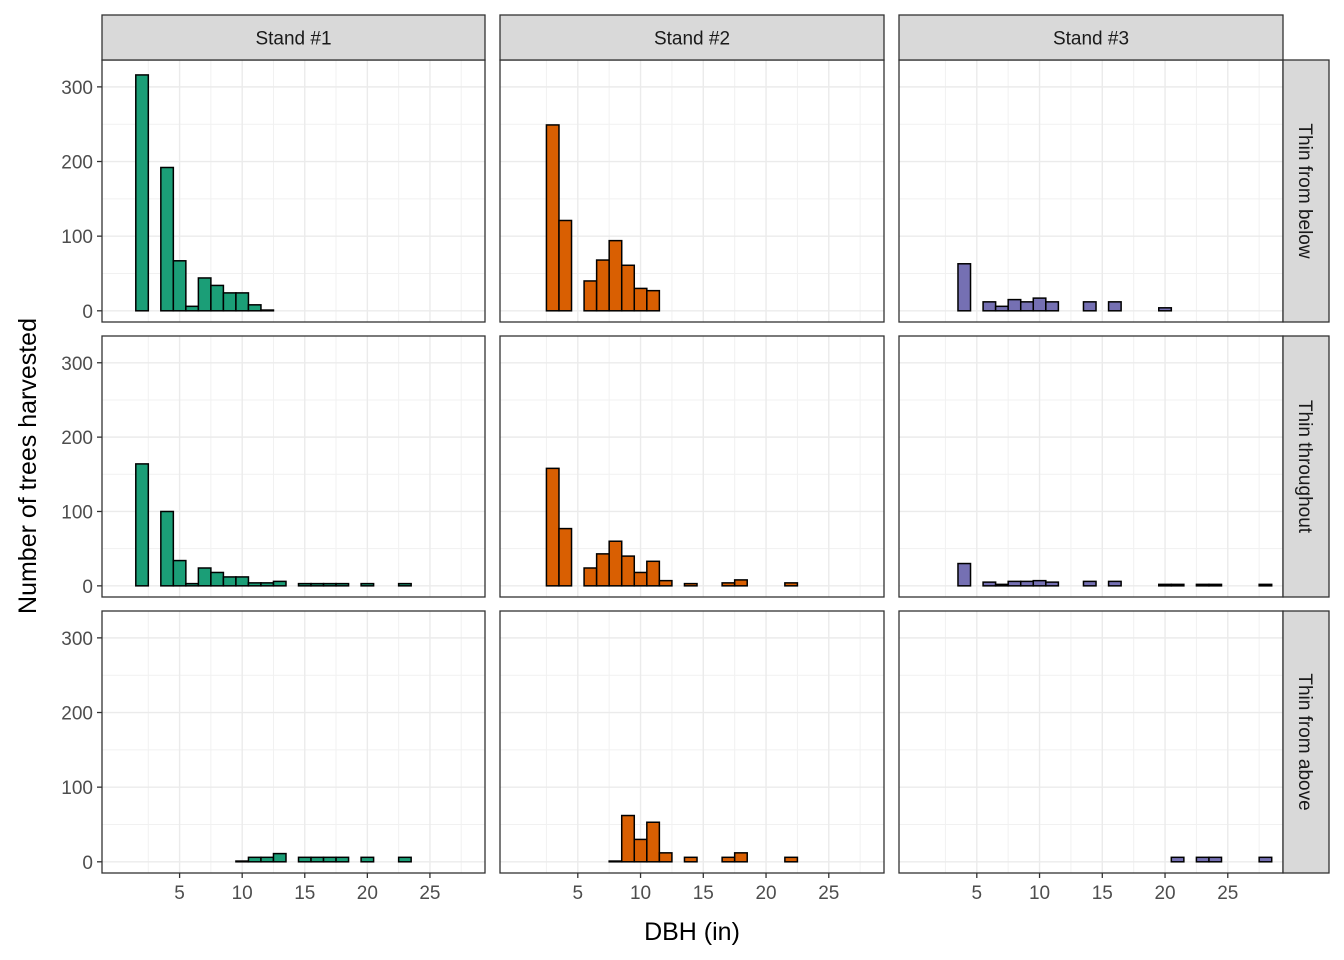  I want to click on x-axis-title: DBH (in), so click(692, 932).